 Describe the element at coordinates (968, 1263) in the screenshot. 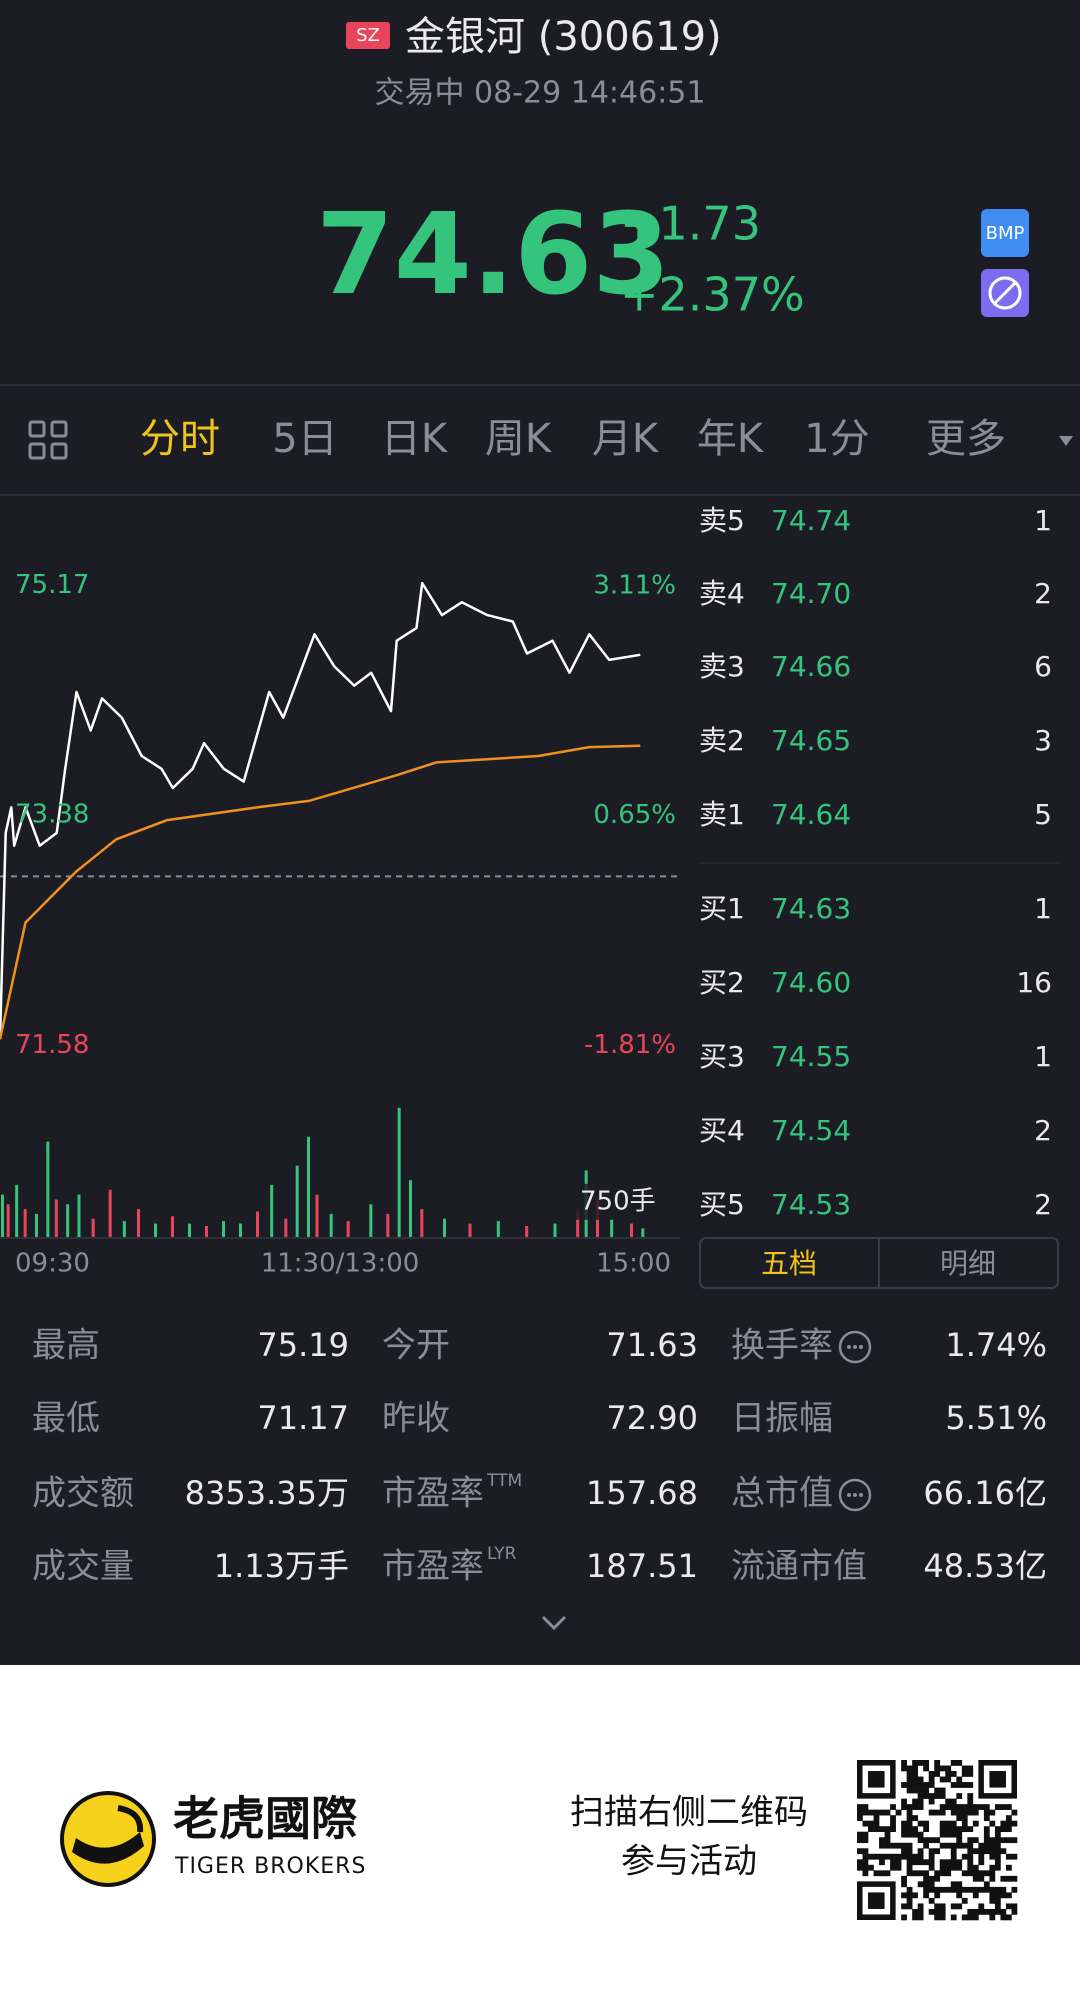

I see `book-tab: 明细` at that location.